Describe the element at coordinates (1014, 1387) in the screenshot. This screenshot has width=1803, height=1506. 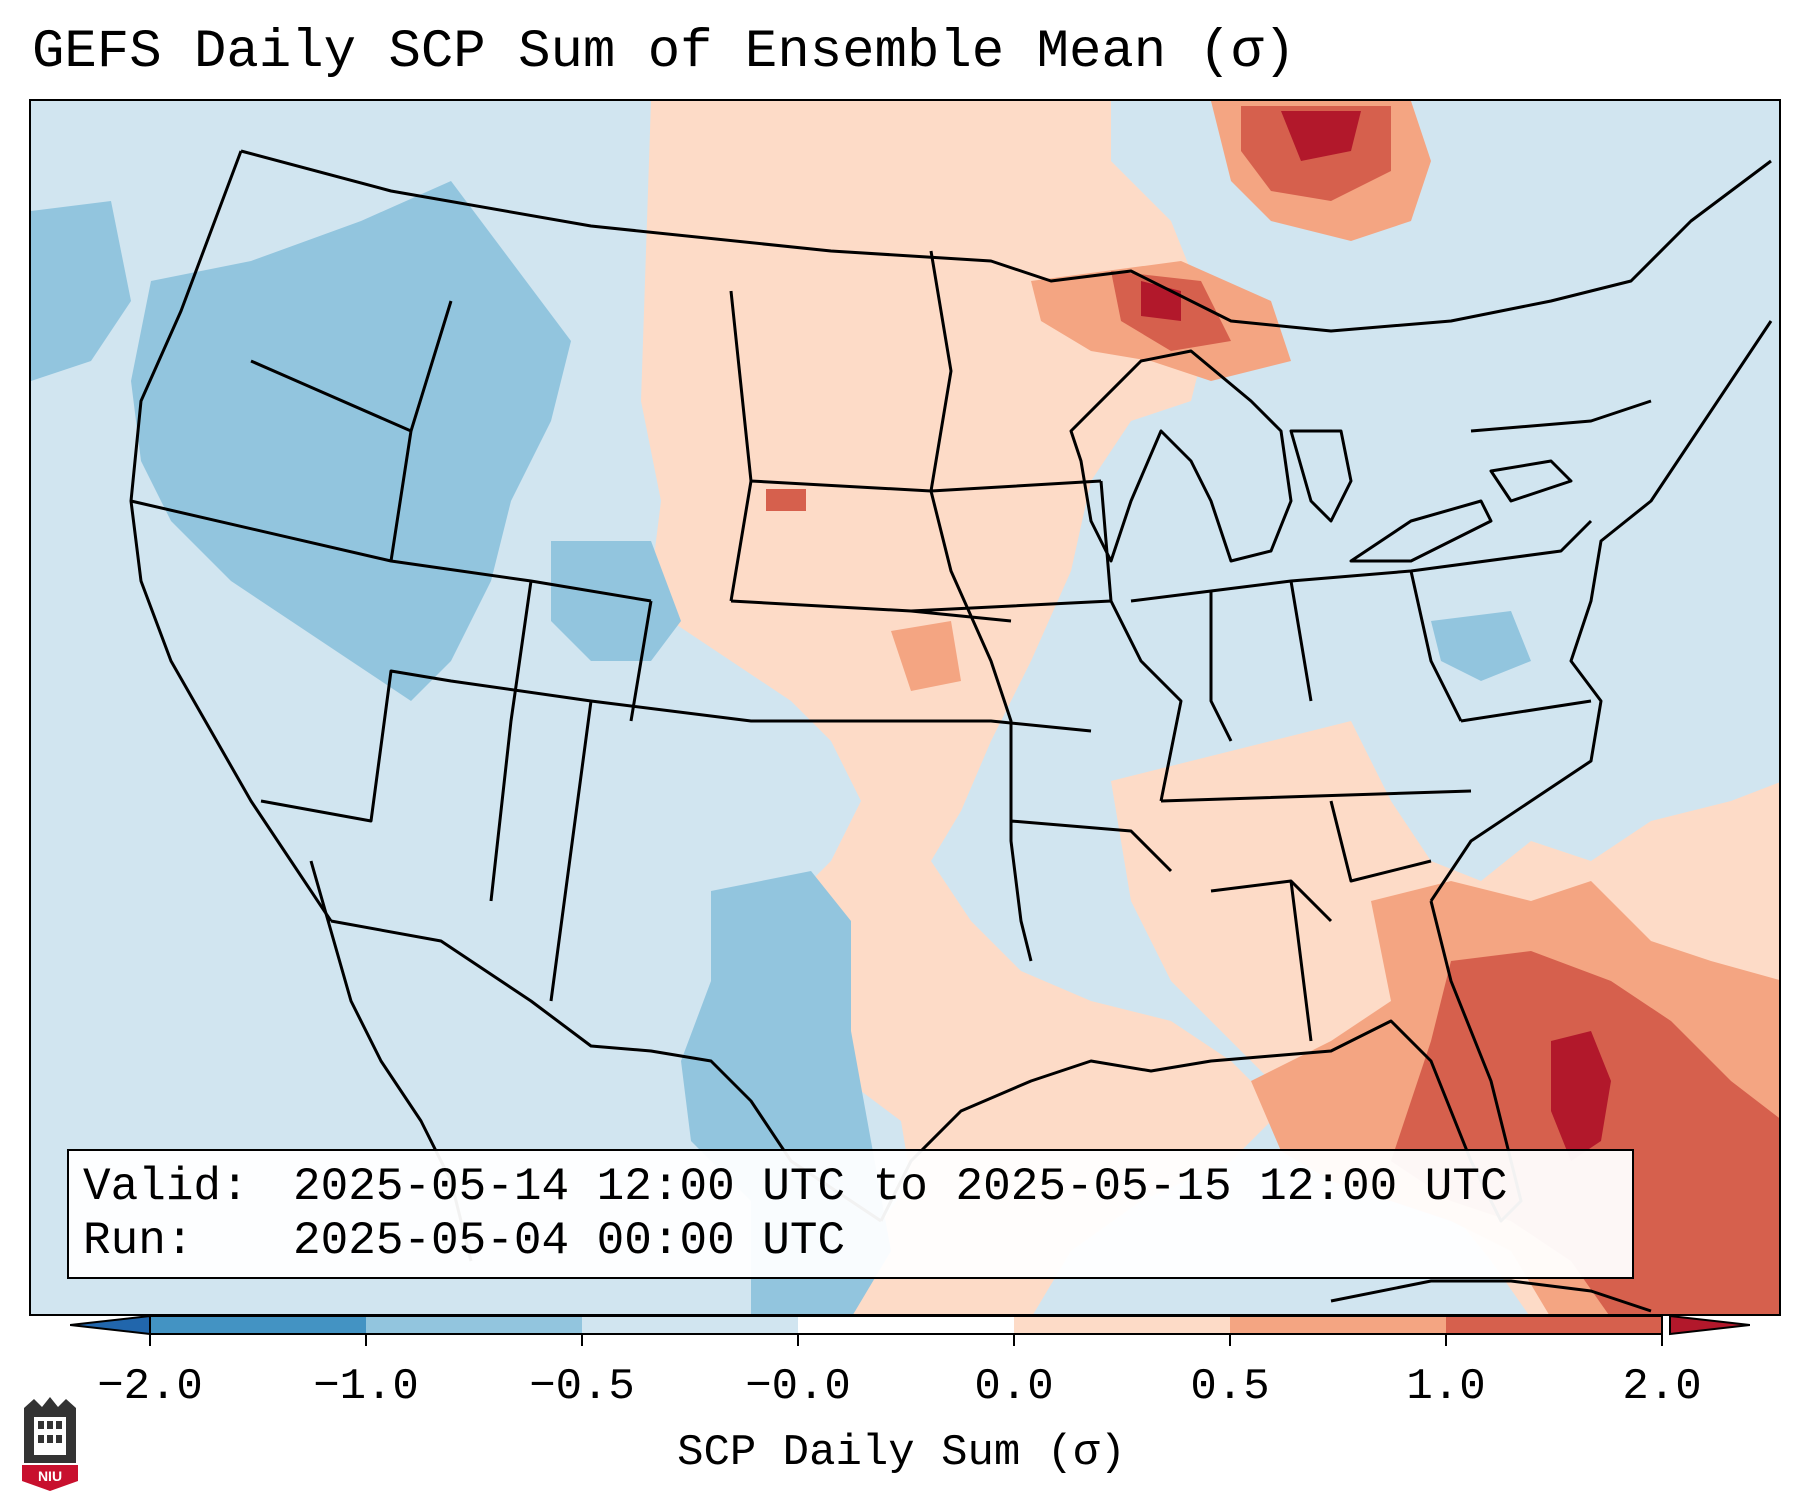
I see `colorbar-tick-label: 0.0` at that location.